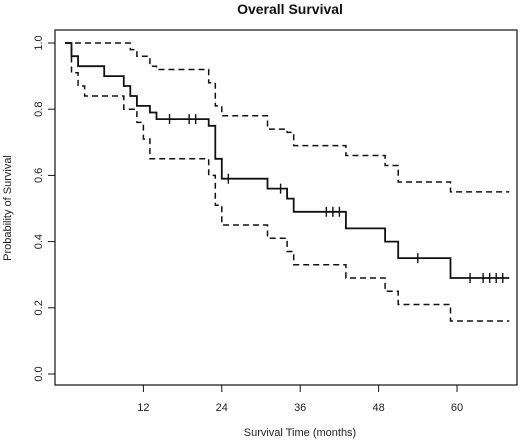 Image resolution: width=520 pixels, height=441 pixels. Describe the element at coordinates (8, 208) in the screenshot. I see `y-axis-label: Probability of Survival` at that location.